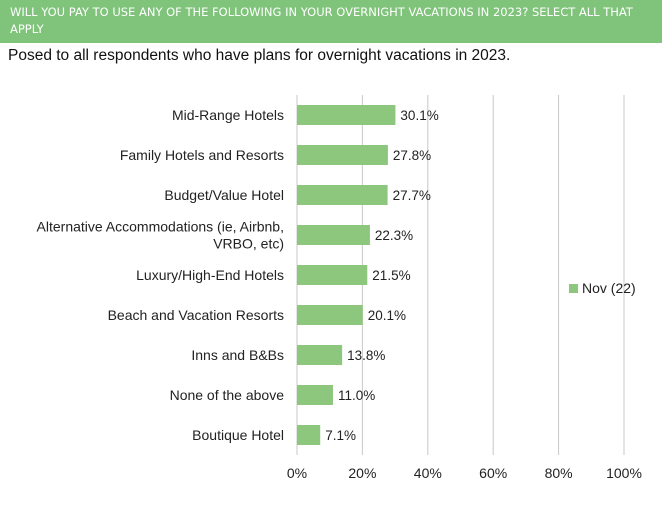  Describe the element at coordinates (238, 435) in the screenshot. I see `category-label: Boutique Hotel` at that location.